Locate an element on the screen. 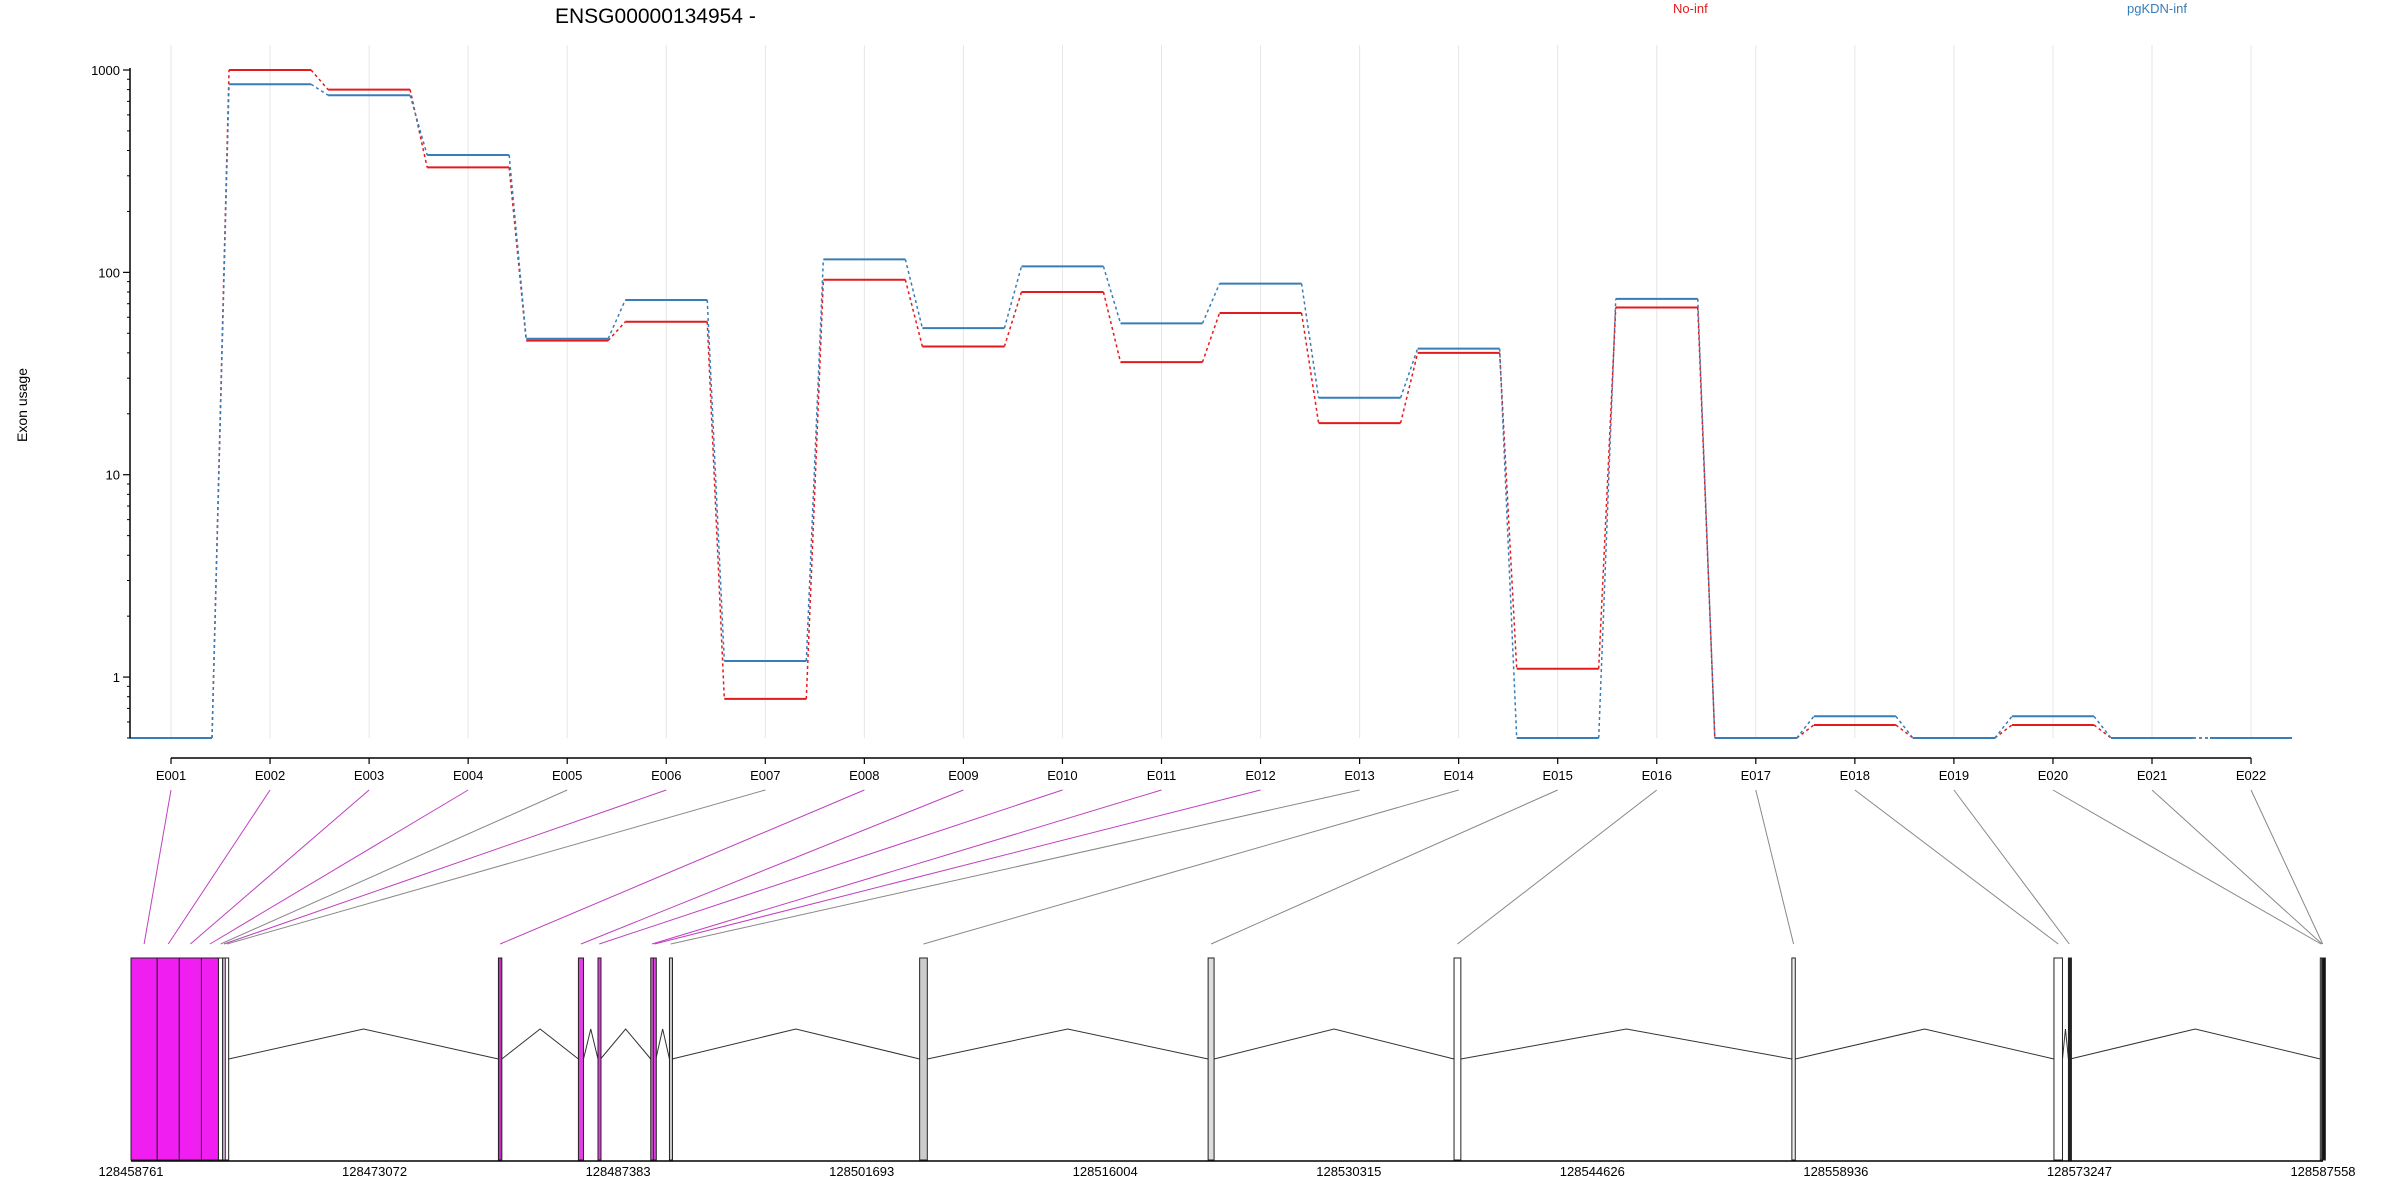  genomic-tick-label: 128487383 is located at coordinates (618, 1171).